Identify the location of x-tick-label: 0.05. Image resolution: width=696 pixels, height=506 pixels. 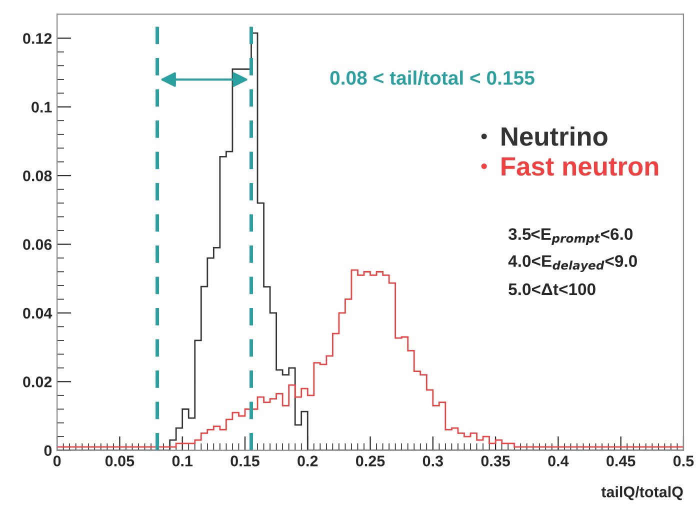
(119, 461).